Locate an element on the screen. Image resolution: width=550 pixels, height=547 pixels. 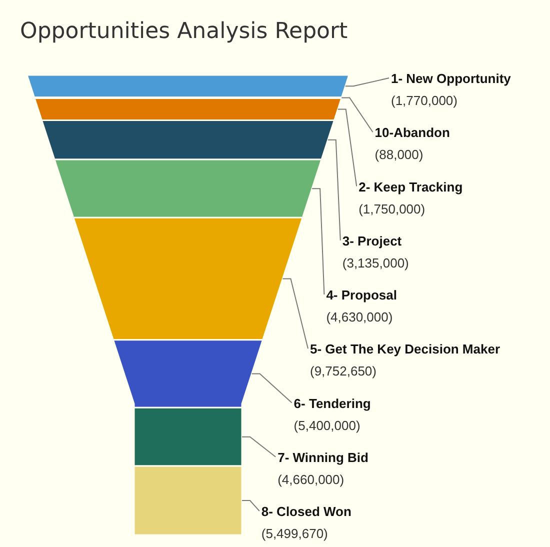
data-label: (3,135,000) is located at coordinates (375, 262).